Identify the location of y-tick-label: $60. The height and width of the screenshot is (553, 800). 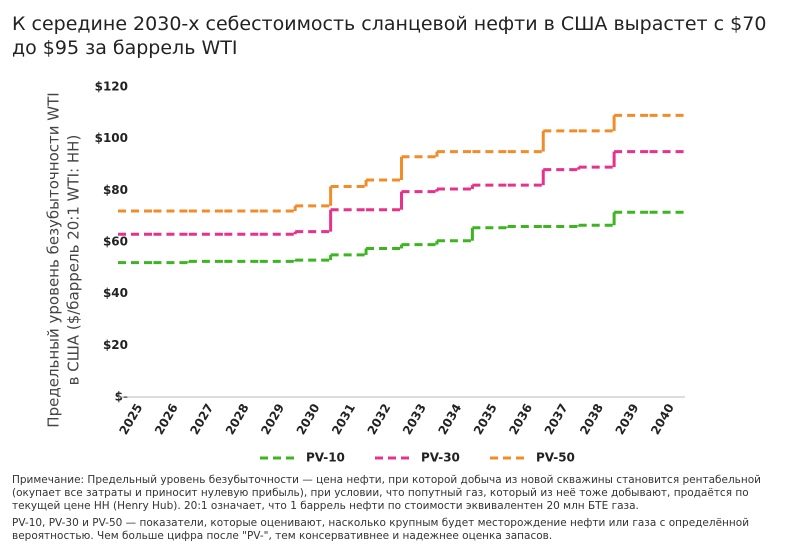
(115, 242).